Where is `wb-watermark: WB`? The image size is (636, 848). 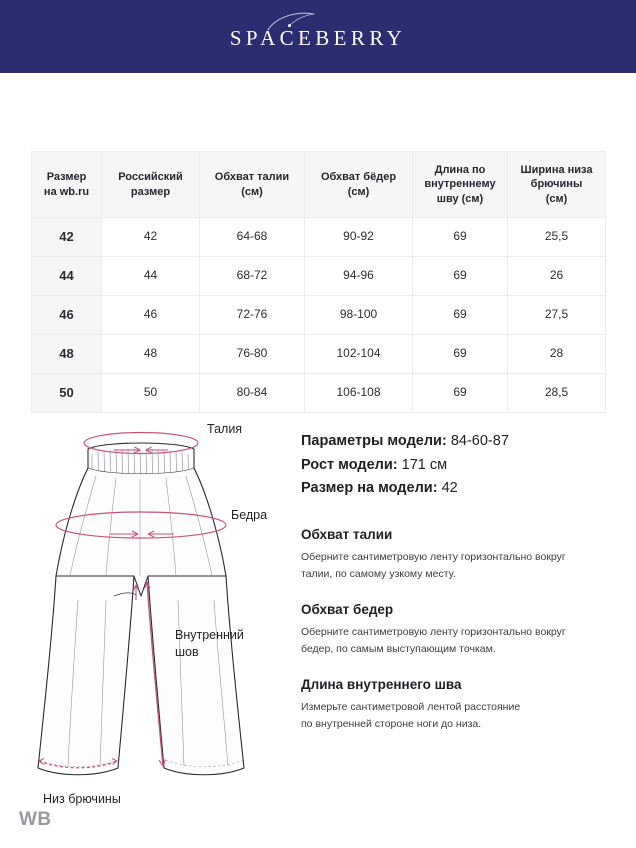 wb-watermark: WB is located at coordinates (35, 819).